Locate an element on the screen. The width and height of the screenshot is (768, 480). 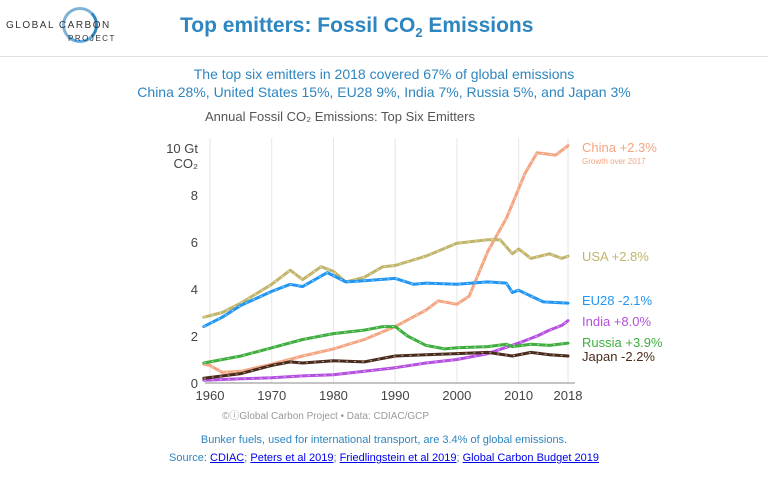
y-unit-label: 10 Gt is located at coordinates (182, 148).